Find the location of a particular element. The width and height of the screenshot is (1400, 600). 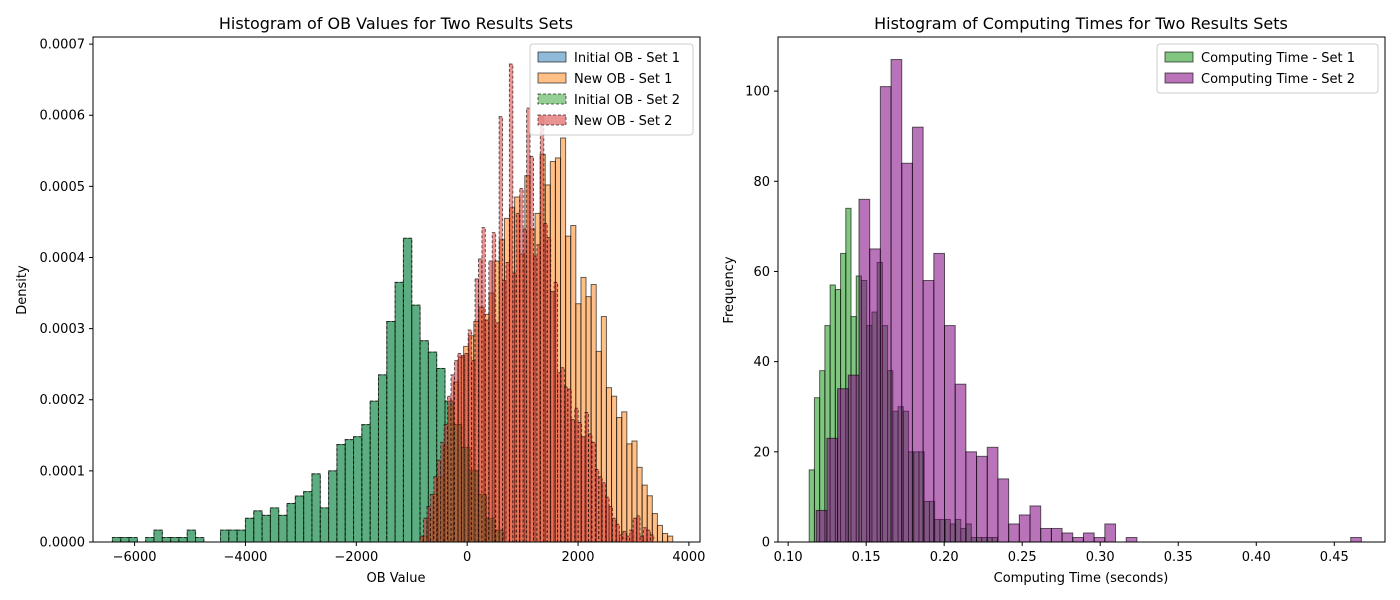

computing-time-y-tick-label: 100 is located at coordinates (757, 92).